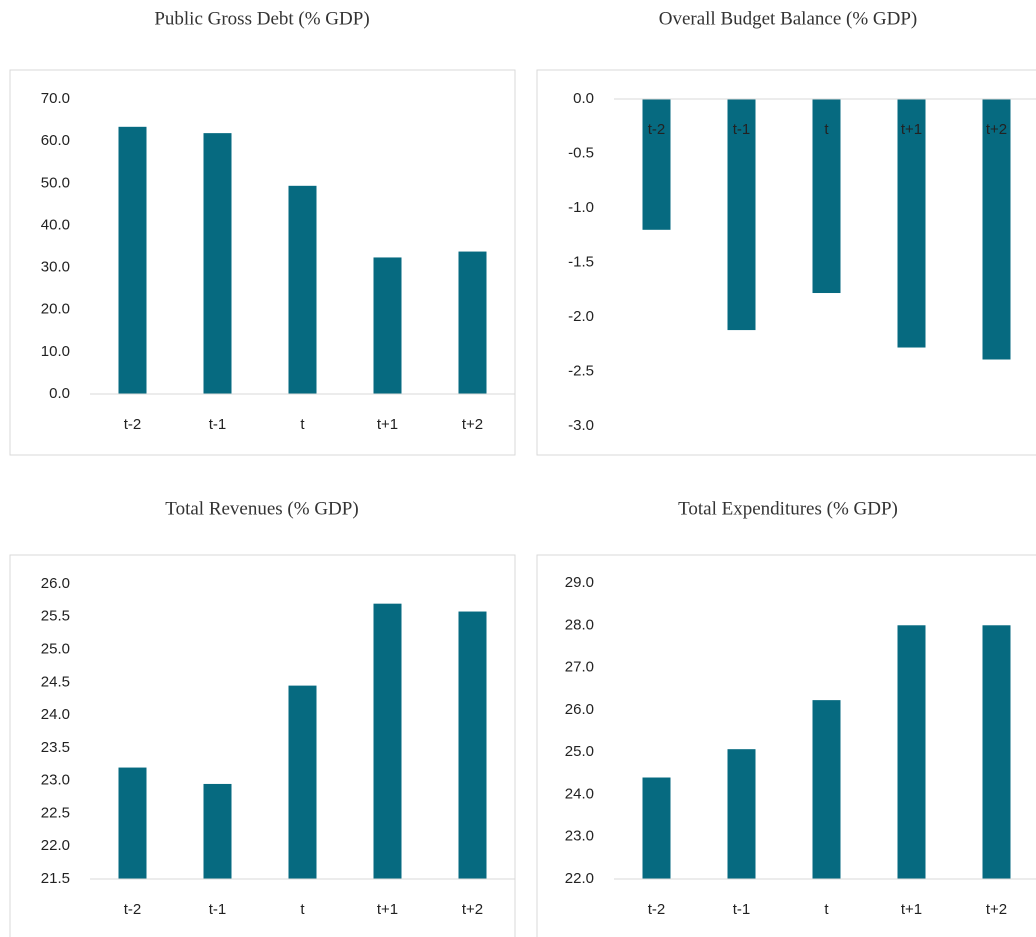  What do you see at coordinates (55, 267) in the screenshot?
I see `y-tick-label: 30.0` at bounding box center [55, 267].